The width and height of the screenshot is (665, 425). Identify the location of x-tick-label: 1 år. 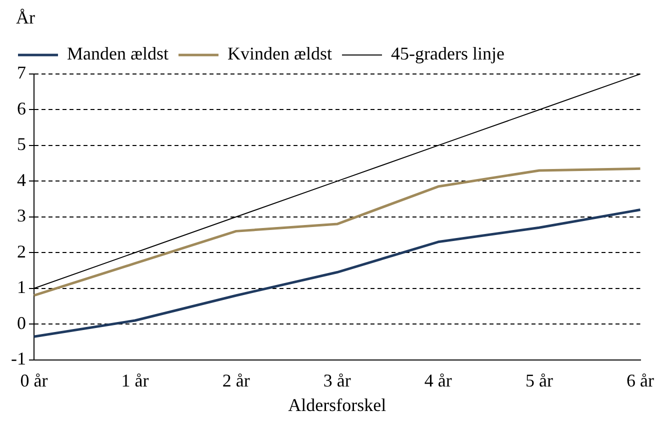
(135, 380).